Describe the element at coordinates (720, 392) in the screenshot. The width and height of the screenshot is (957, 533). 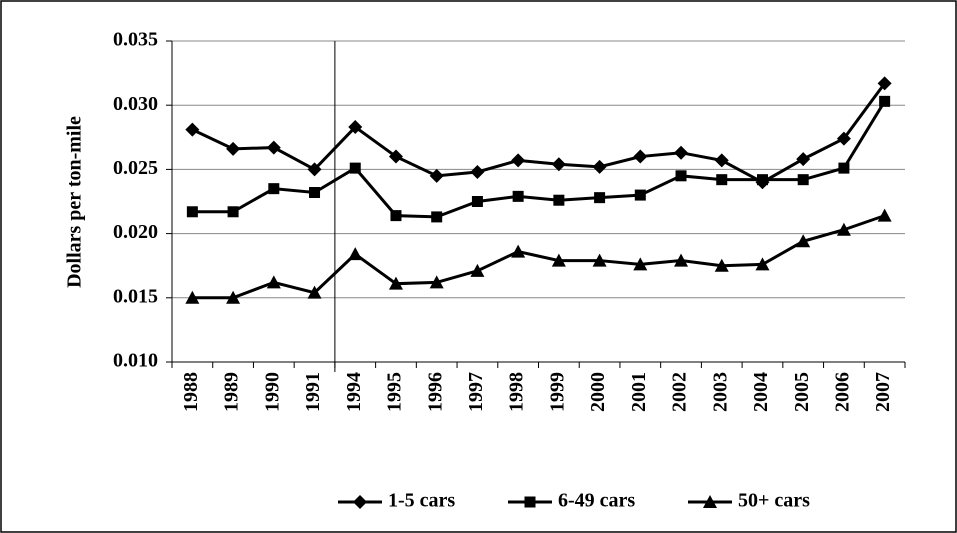
I see `x-tick-label: 2003` at that location.